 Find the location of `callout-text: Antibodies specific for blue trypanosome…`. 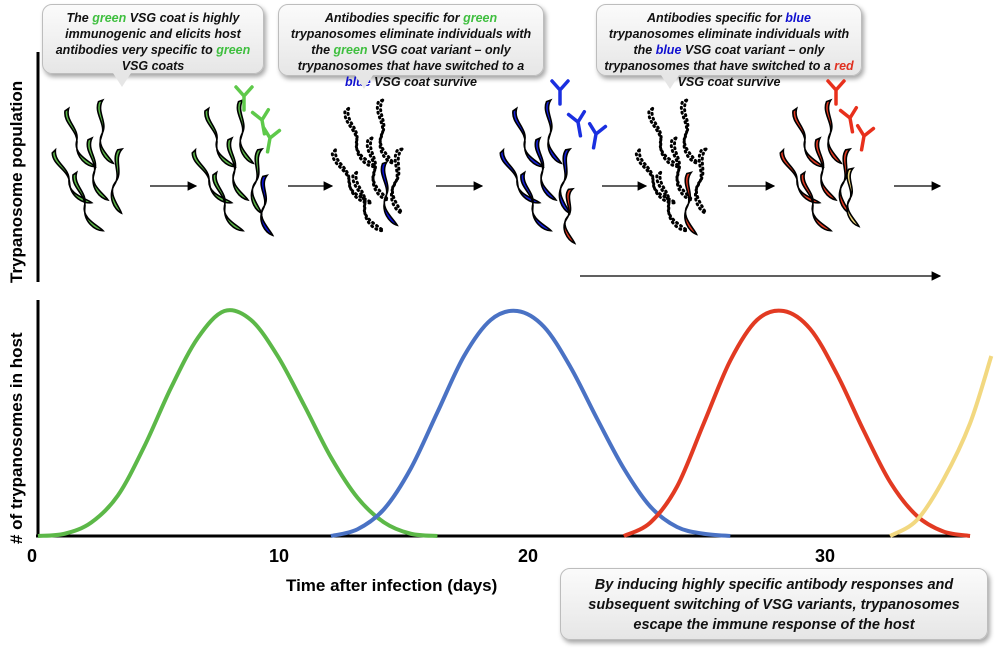

callout-text: Antibodies specific for blue trypanosome… is located at coordinates (729, 50).